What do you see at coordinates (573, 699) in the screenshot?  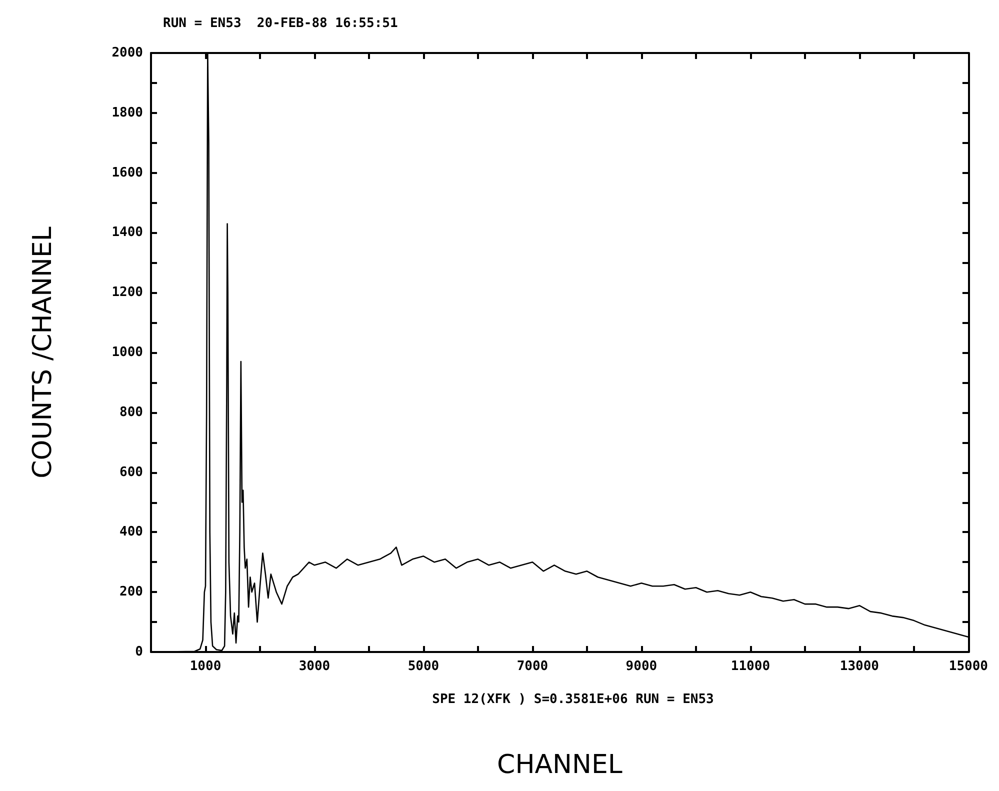 I see `text: SPE 12(XFK ) S=0.3581E+06 RUN = EN53` at bounding box center [573, 699].